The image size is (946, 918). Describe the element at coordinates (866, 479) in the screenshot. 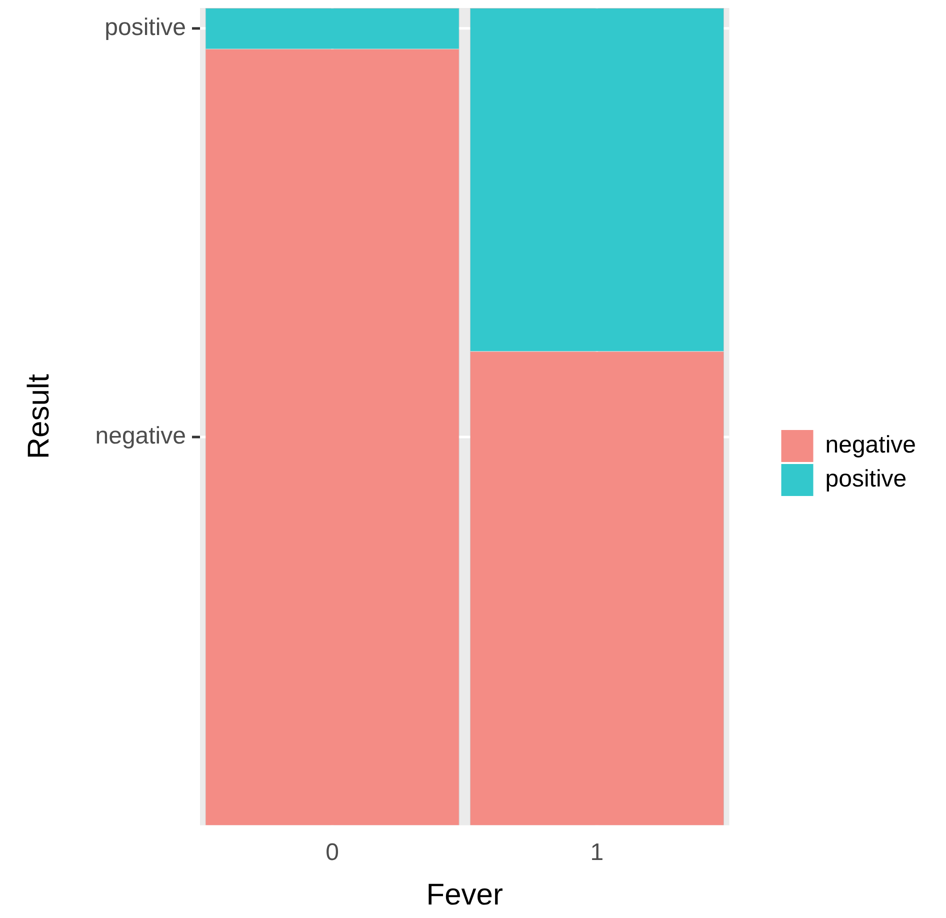

I see `legend-label: positive` at that location.